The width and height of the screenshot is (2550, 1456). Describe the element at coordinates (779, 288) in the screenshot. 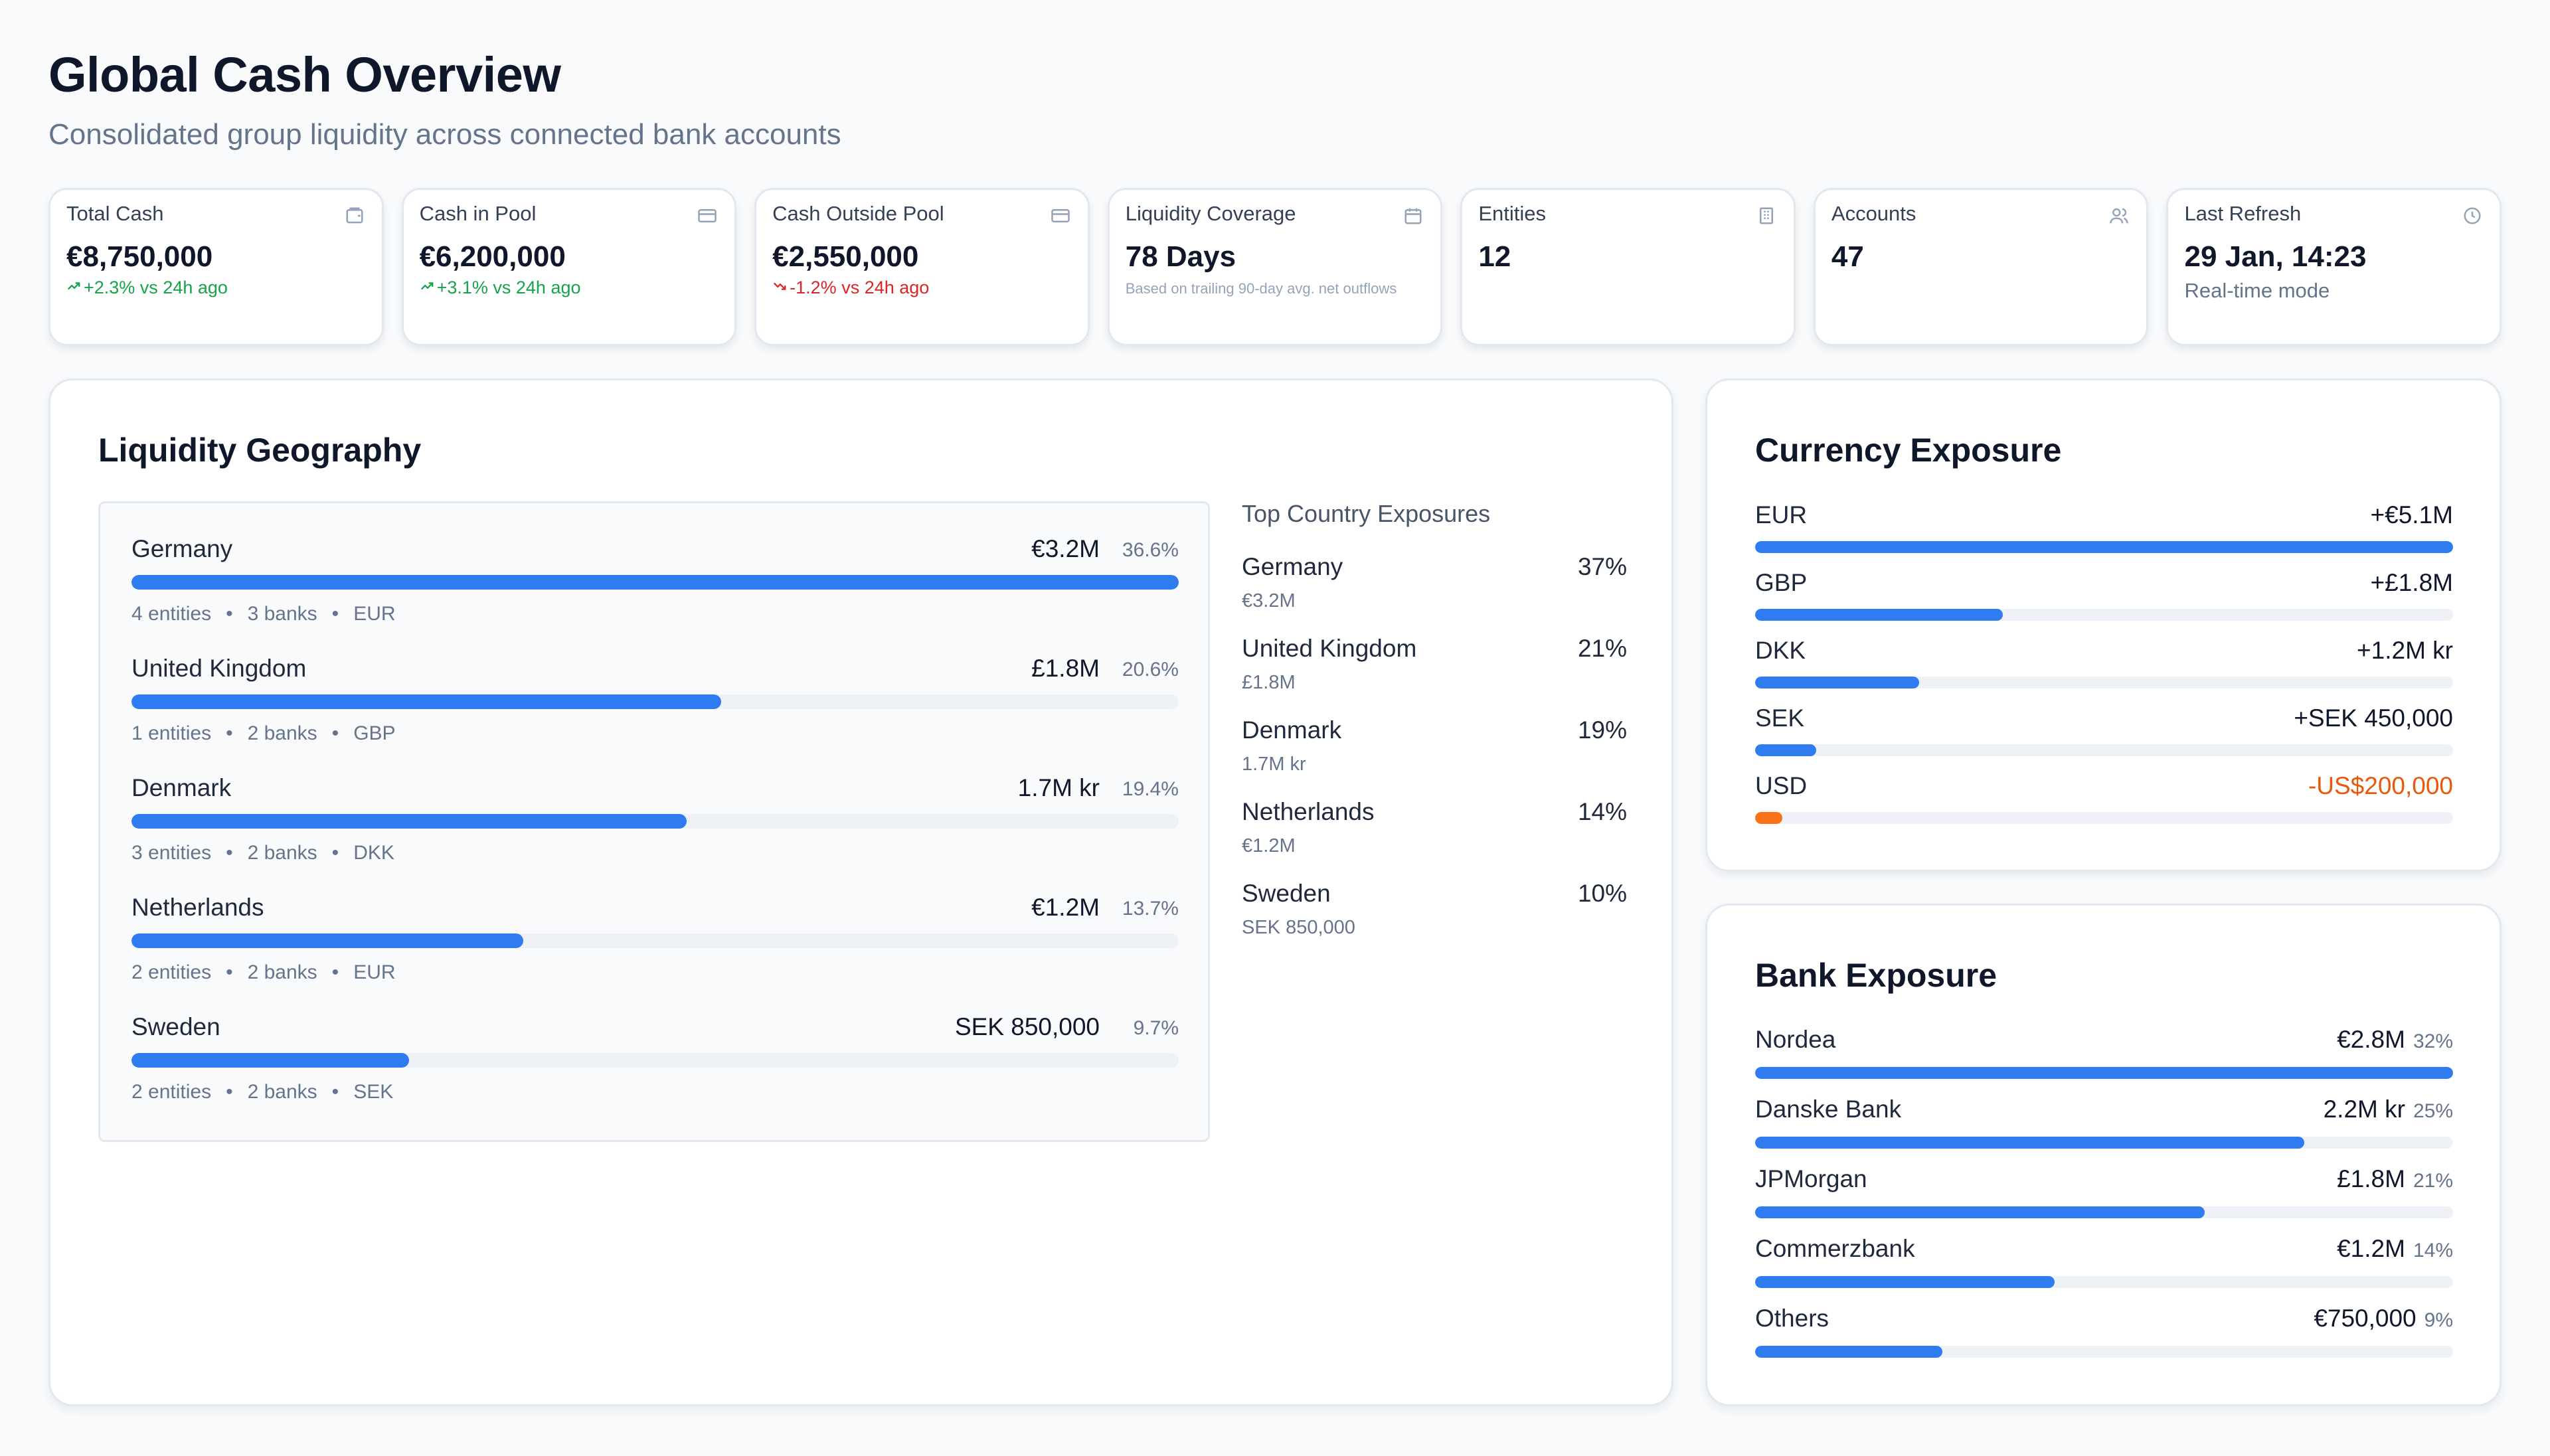

I see `trend-down-icon` at that location.